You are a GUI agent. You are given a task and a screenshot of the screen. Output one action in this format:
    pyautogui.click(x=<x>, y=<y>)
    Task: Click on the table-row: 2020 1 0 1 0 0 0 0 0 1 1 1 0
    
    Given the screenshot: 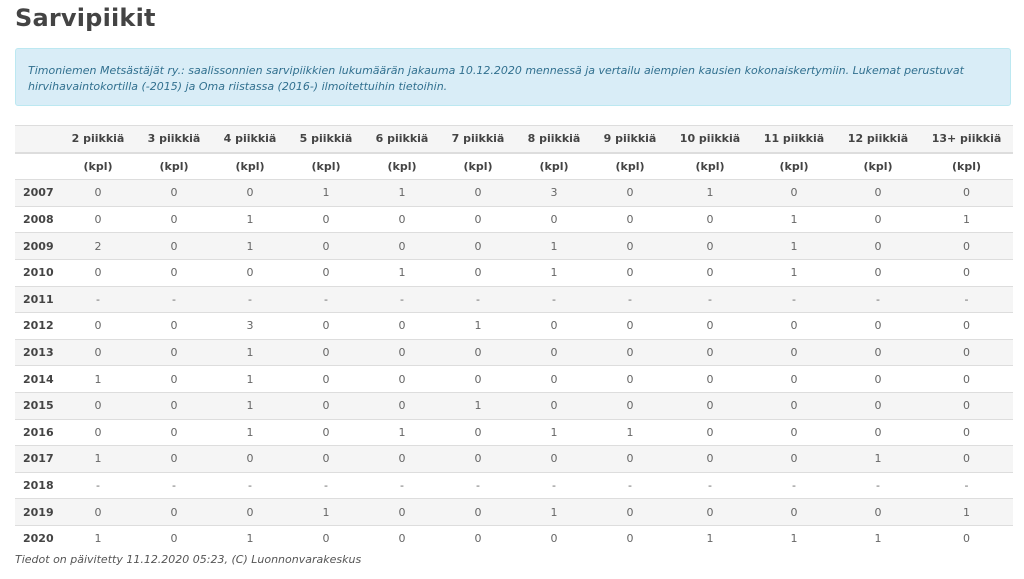 What is the action you would take?
    pyautogui.click(x=514, y=538)
    